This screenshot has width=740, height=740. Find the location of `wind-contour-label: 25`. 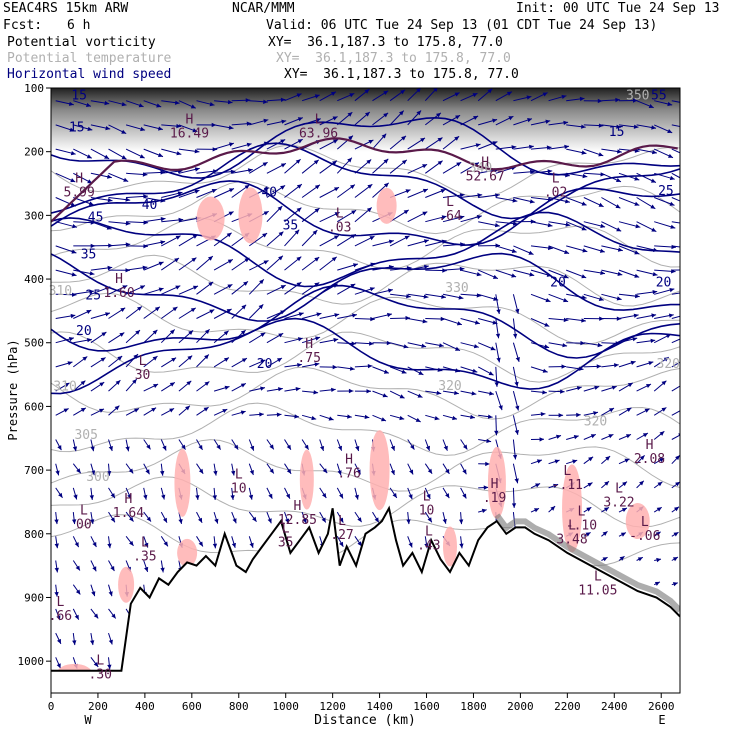

wind-contour-label: 25 is located at coordinates (93, 295).